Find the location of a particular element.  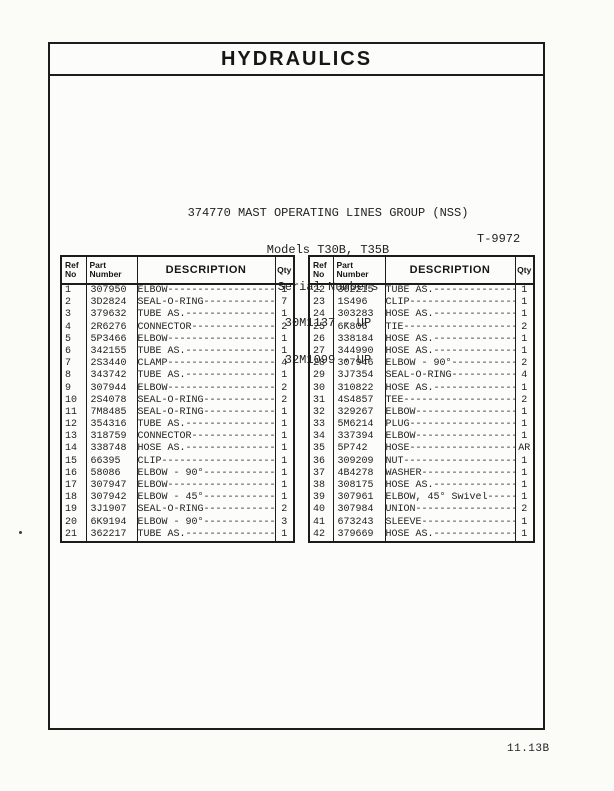

ref-no-cell: 13 is located at coordinates (71, 437).